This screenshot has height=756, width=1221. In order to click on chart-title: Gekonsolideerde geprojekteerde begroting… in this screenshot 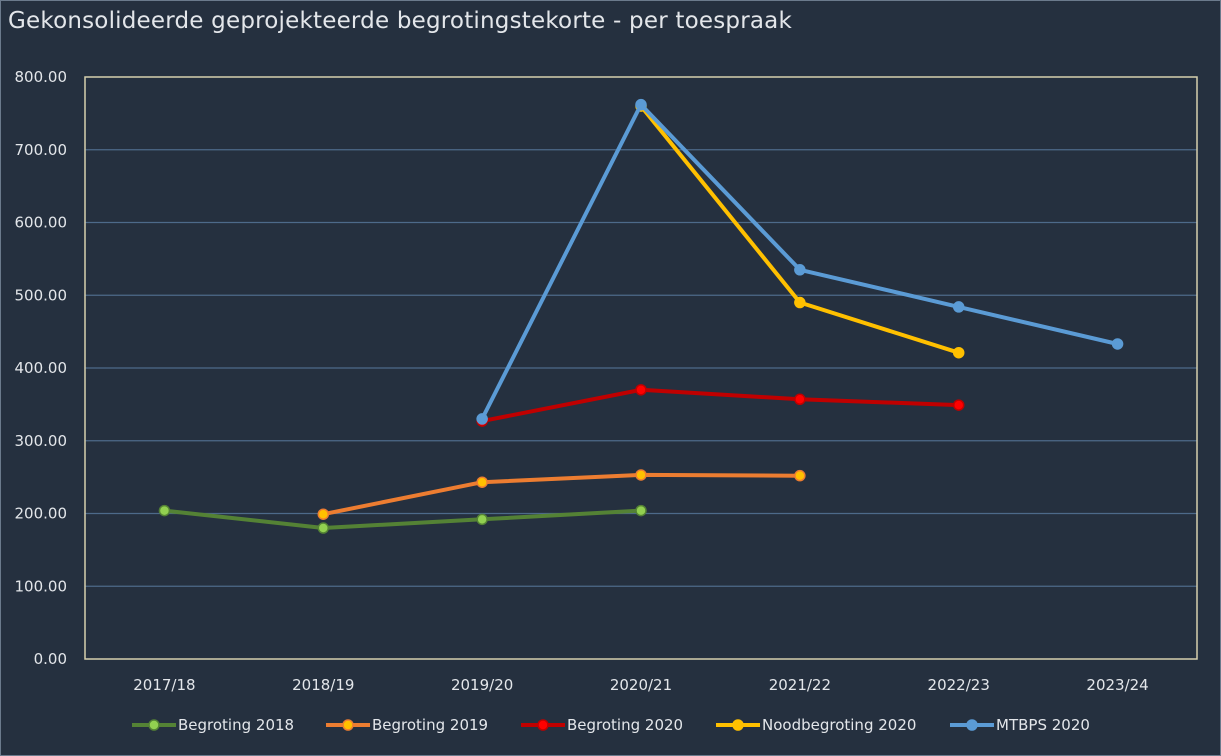, I will do `click(400, 21)`.